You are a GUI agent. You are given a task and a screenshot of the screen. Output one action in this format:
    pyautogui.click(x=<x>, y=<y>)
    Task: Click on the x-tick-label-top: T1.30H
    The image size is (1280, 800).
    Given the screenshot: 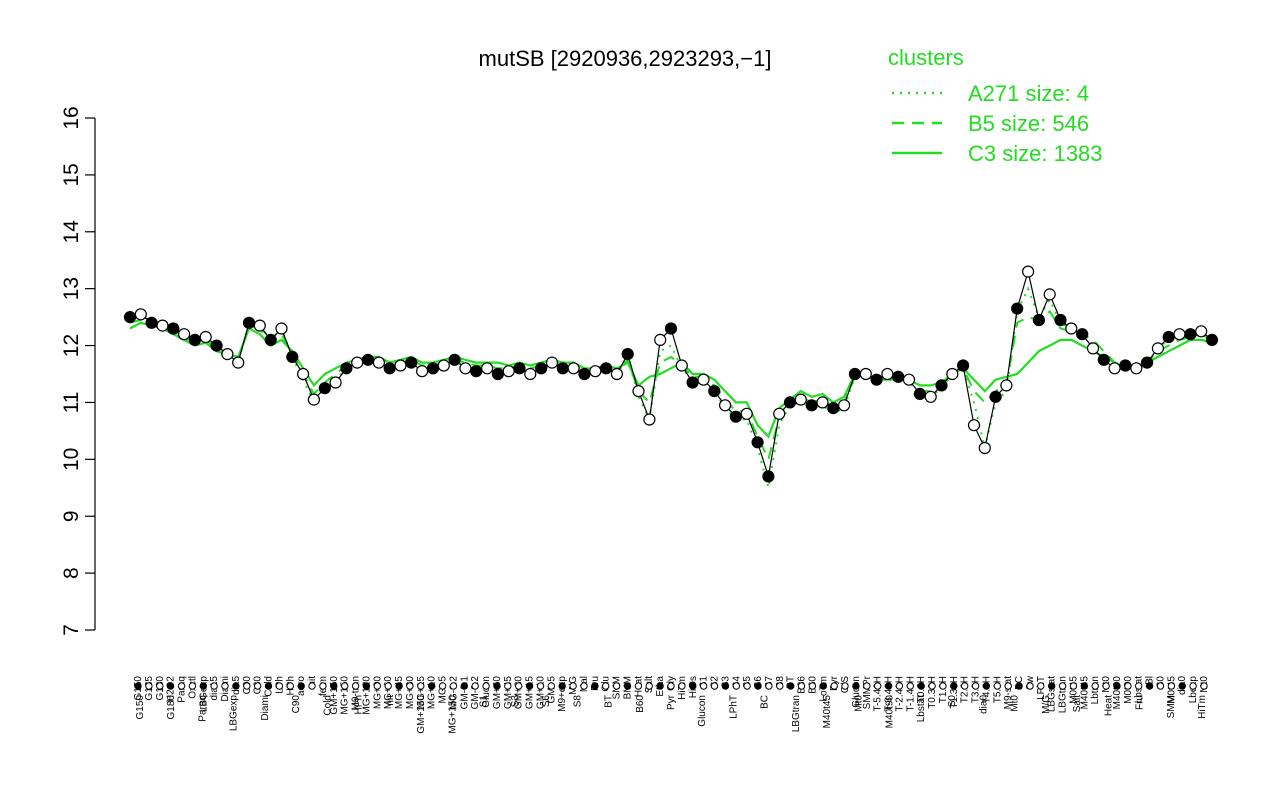 What is the action you would take?
    pyautogui.click(x=954, y=692)
    